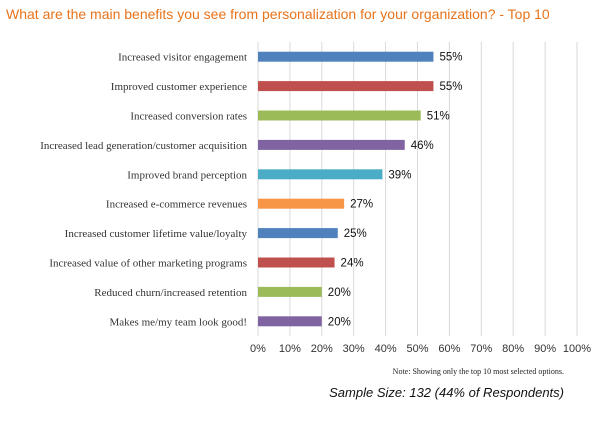 The width and height of the screenshot is (610, 421). What do you see at coordinates (446, 392) in the screenshot?
I see `sample-size: Sample Size: 132 (44% of Respondents)` at bounding box center [446, 392].